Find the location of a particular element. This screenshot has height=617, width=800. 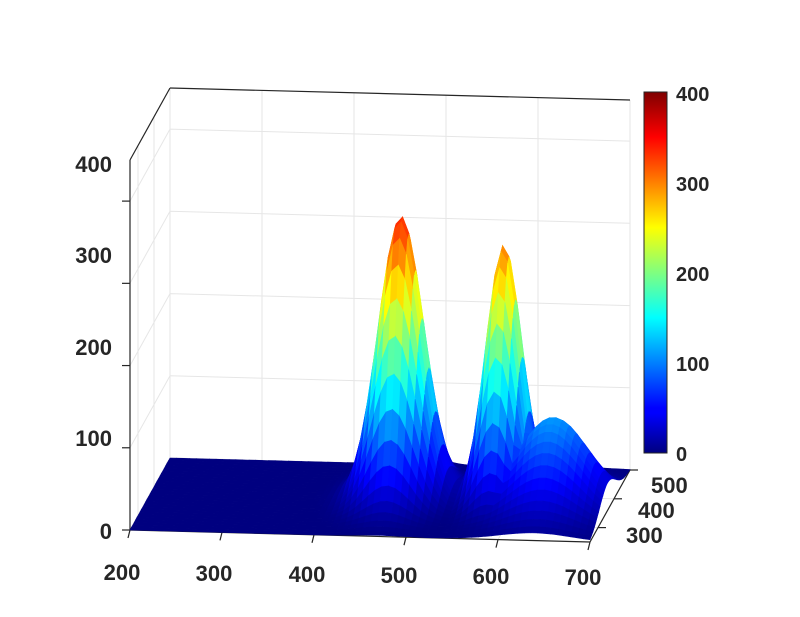

colorbar-tick-label: 100 is located at coordinates (692, 365).